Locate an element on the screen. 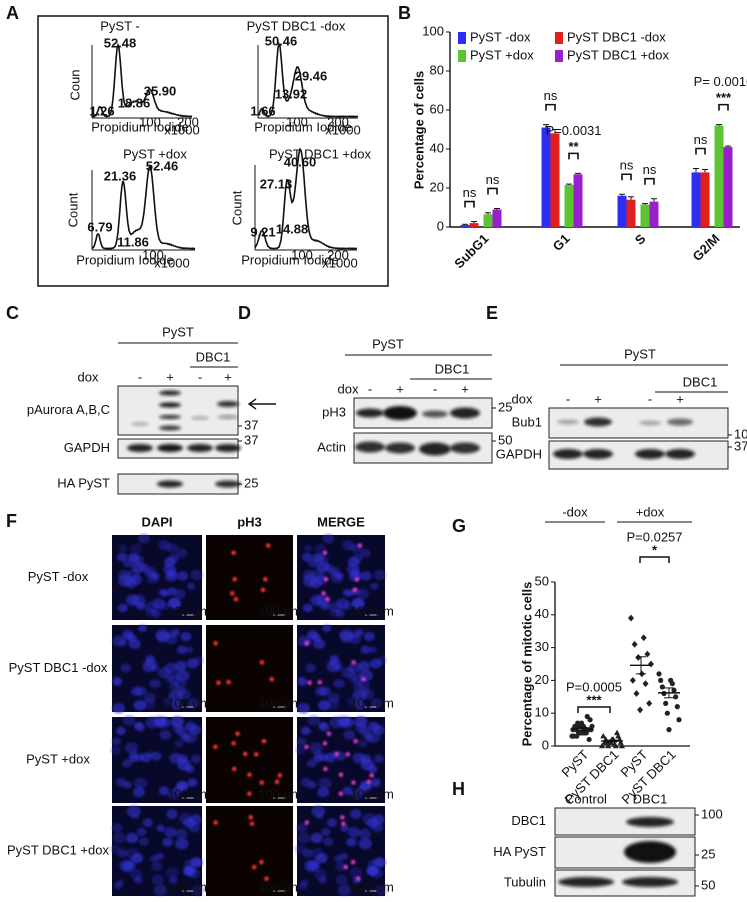 The image size is (747, 902). histogram-x-tick: 200 is located at coordinates (338, 121).